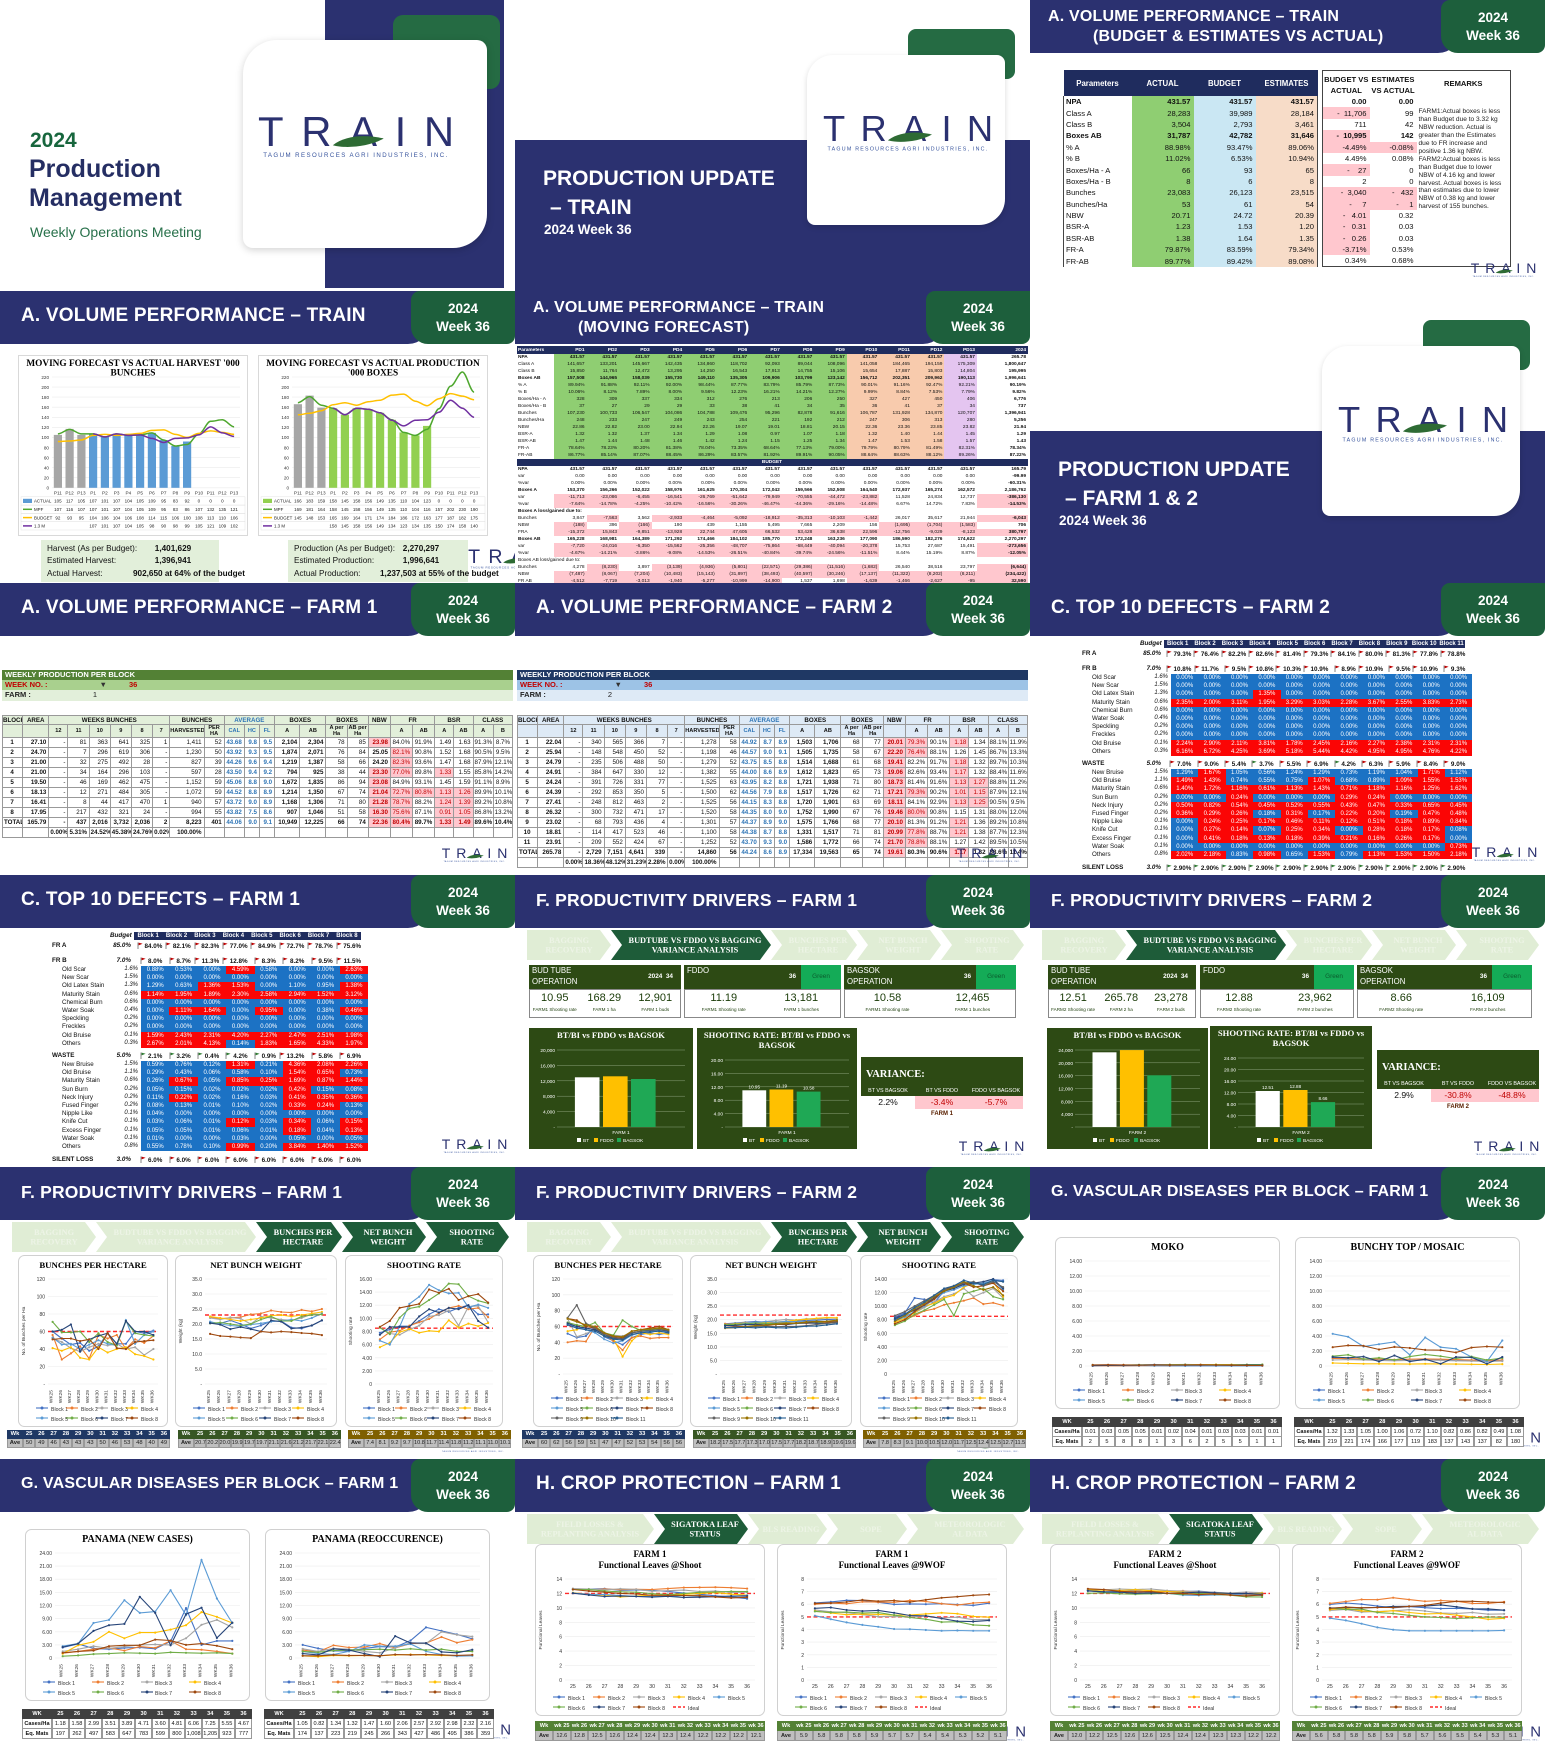  I want to click on svg-text: 14.00, so click(1075, 1262).